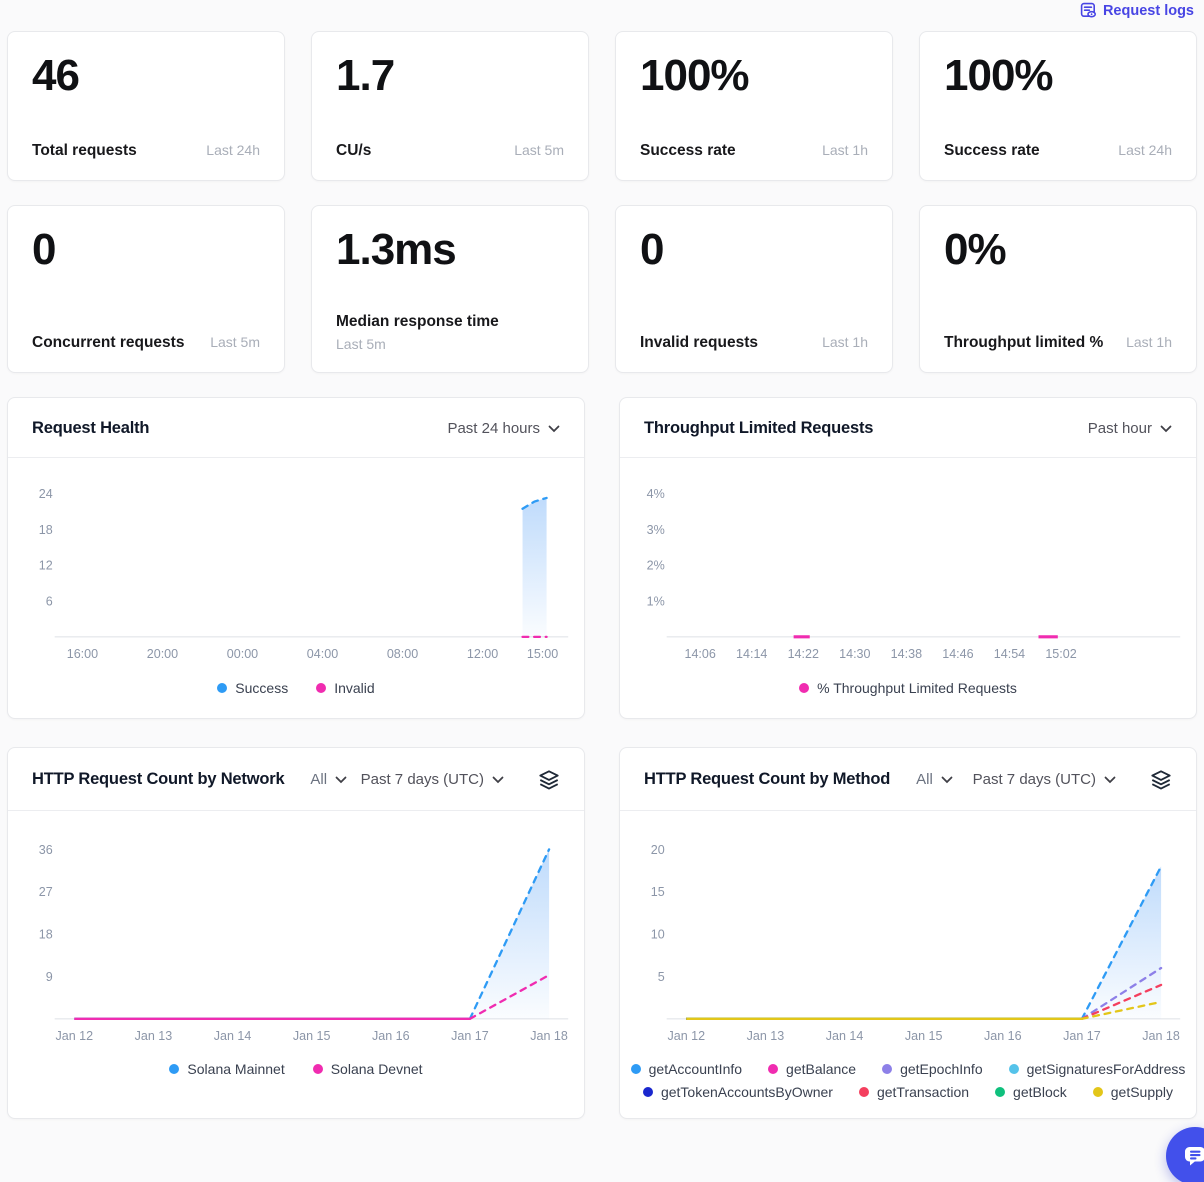 This screenshot has height=1182, width=1204. I want to click on chat-widget-button, so click(1185, 1154).